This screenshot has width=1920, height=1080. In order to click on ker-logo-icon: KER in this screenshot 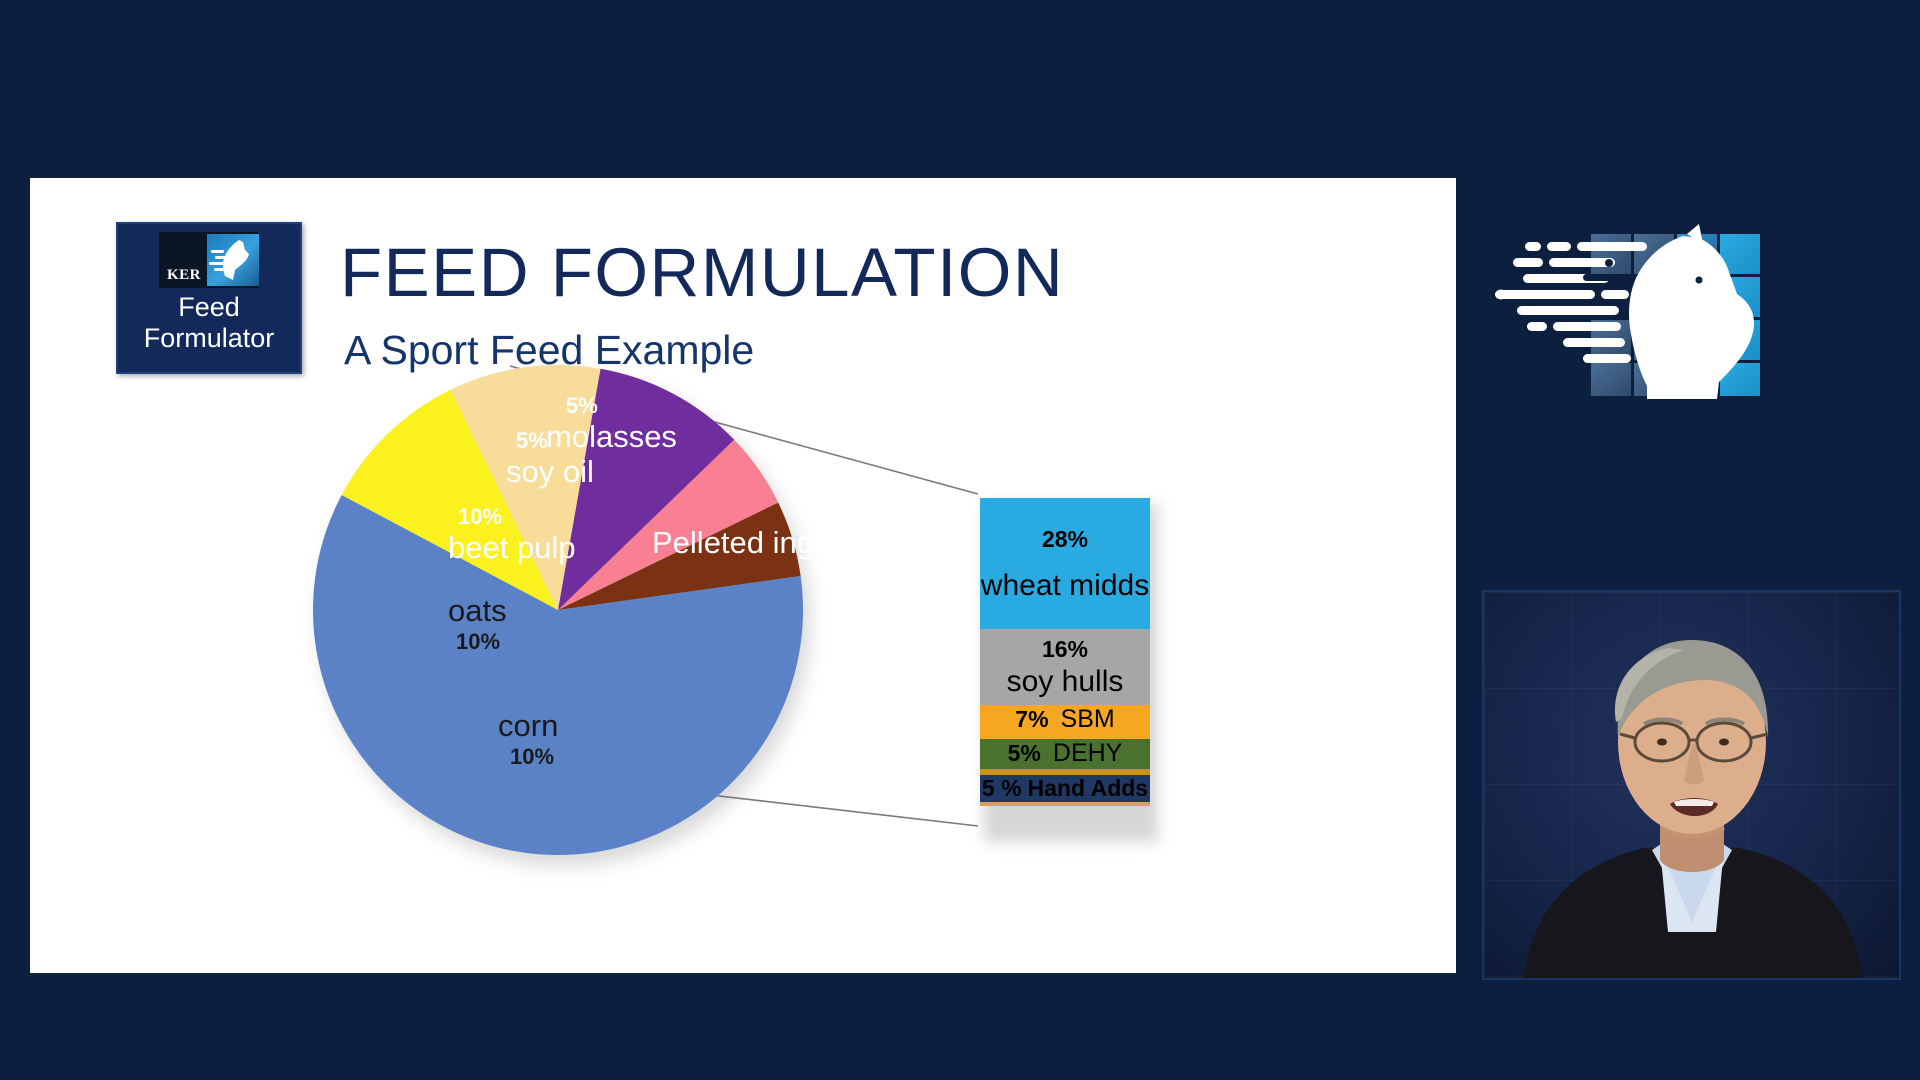, I will do `click(209, 260)`.